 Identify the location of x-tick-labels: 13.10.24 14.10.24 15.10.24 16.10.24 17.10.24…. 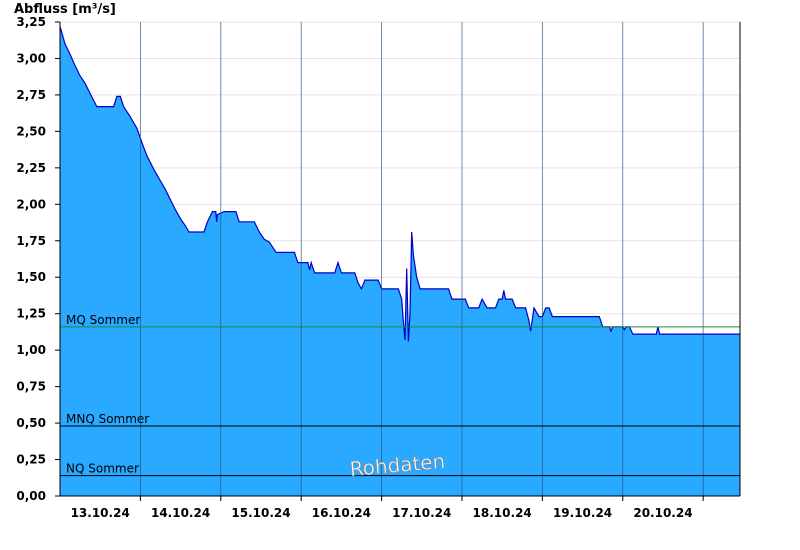
(382, 513).